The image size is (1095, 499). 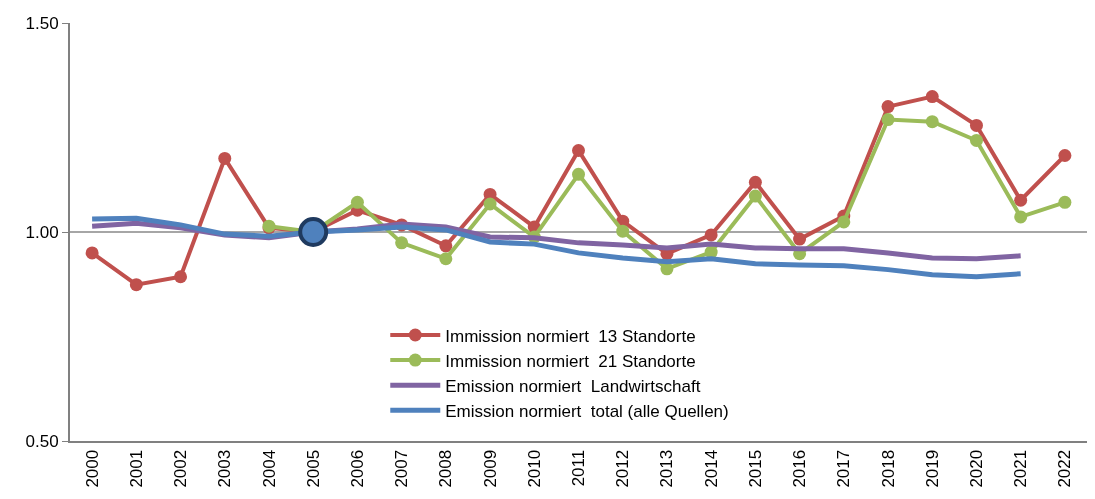 What do you see at coordinates (225, 468) in the screenshot?
I see `x-tick-label: 2003` at bounding box center [225, 468].